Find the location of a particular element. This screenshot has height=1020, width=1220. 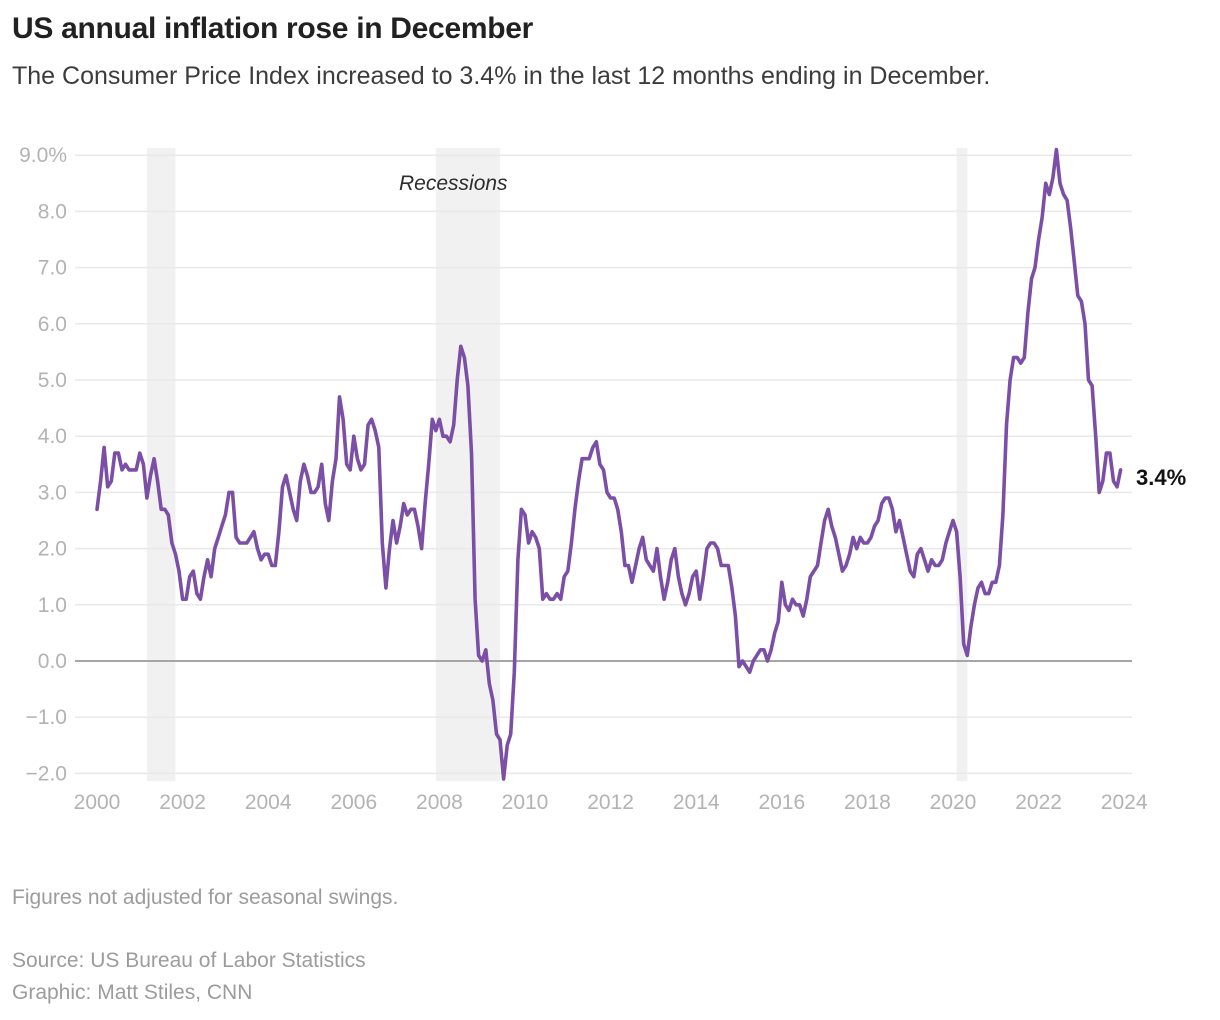

x-tick-label: 2002 is located at coordinates (182, 802).